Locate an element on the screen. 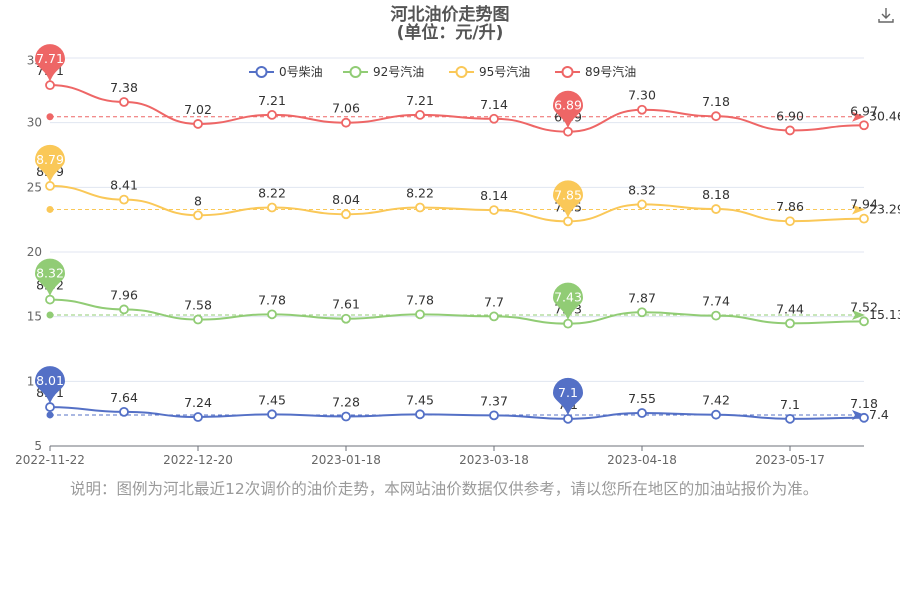 The height and width of the screenshot is (600, 900). max-pin-label: 7.71 is located at coordinates (50, 58).